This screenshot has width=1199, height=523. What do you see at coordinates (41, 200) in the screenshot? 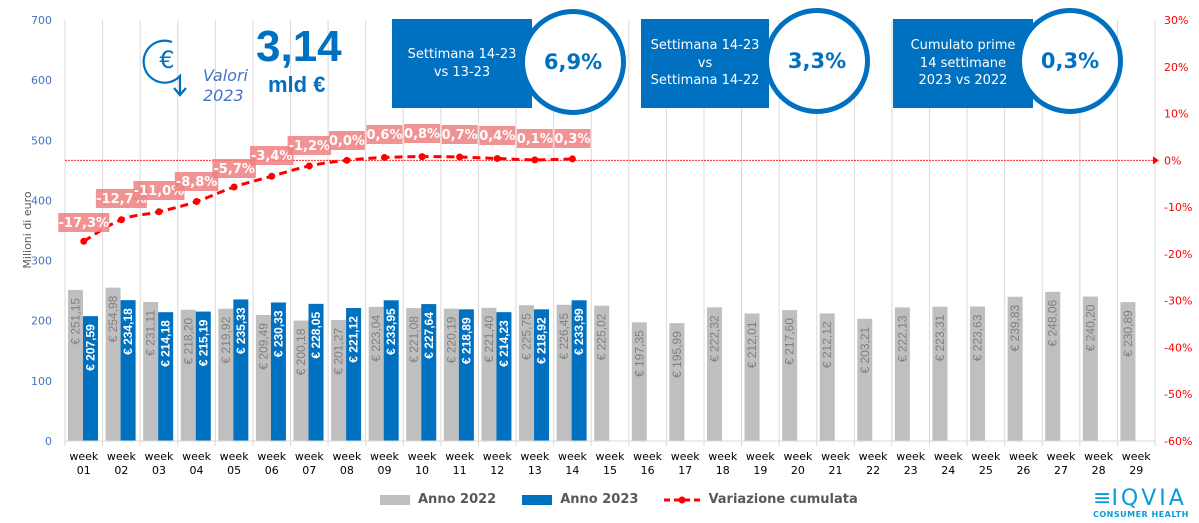
I see `y-tick-label: 400` at bounding box center [41, 200].